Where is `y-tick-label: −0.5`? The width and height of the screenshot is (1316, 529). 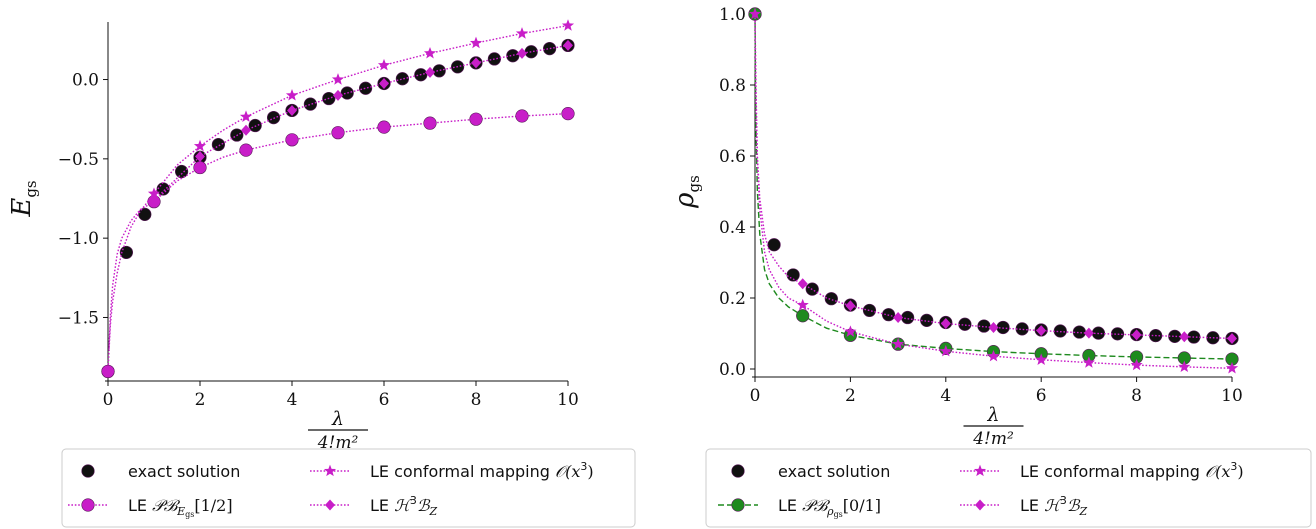 y-tick-label: −0.5 is located at coordinates (78, 160).